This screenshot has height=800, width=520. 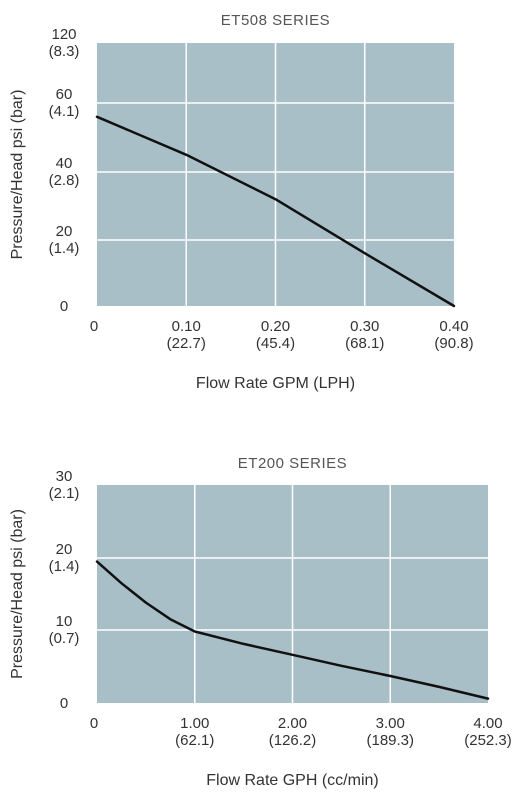 What do you see at coordinates (275, 20) in the screenshot?
I see `et508-chart-title: ET508 SERIES` at bounding box center [275, 20].